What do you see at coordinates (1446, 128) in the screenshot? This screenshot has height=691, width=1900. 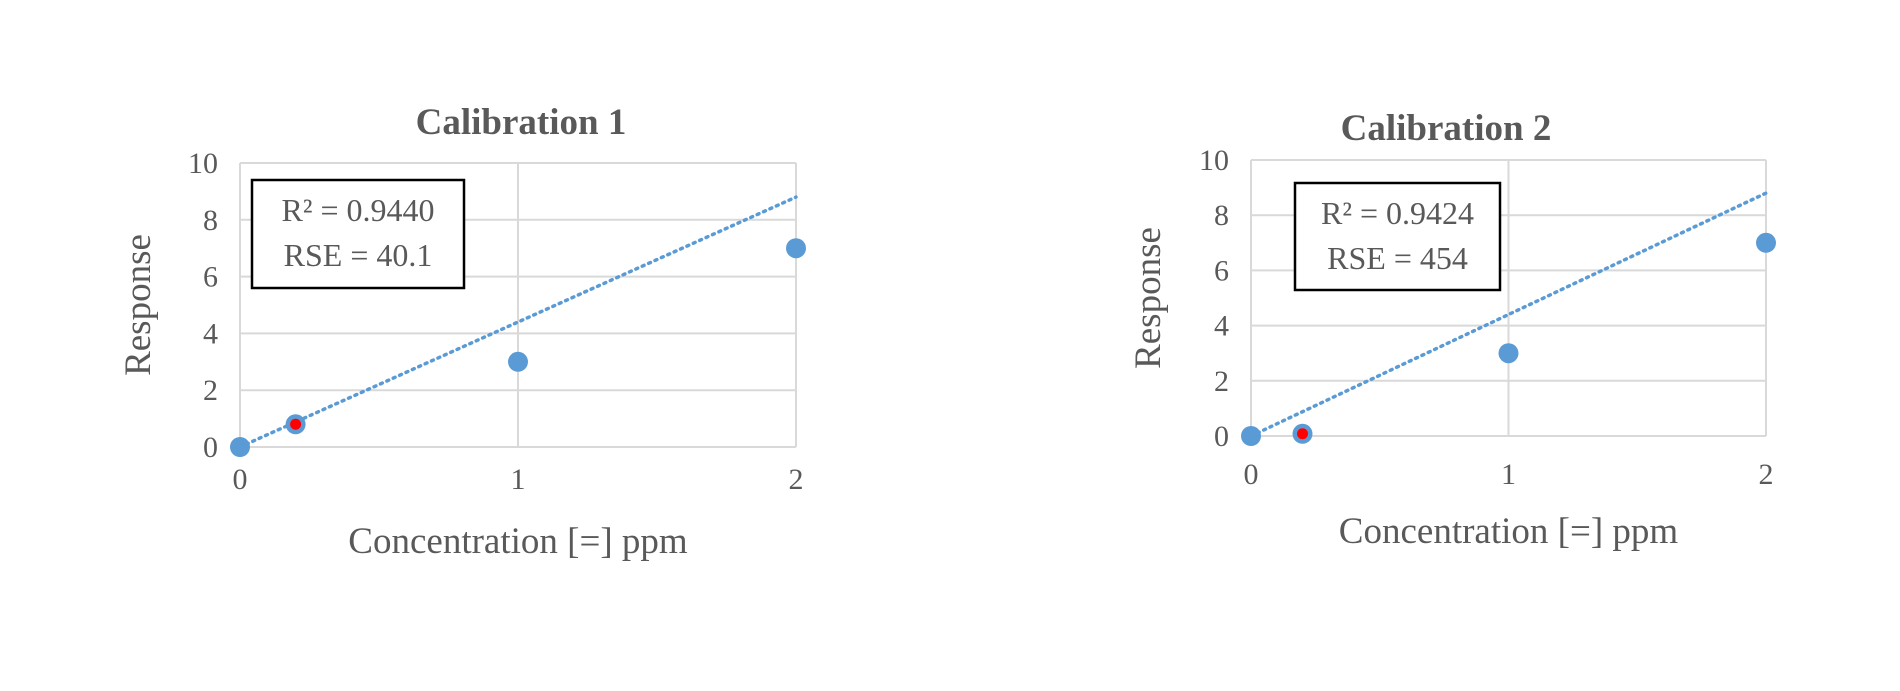 I see `chart-title: Calibration 2` at bounding box center [1446, 128].